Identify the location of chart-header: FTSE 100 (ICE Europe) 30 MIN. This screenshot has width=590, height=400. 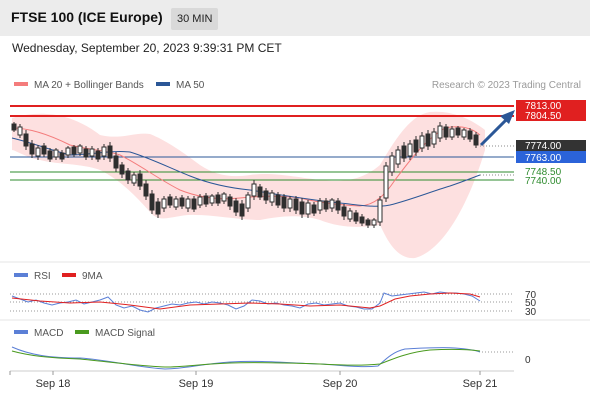
(295, 18).